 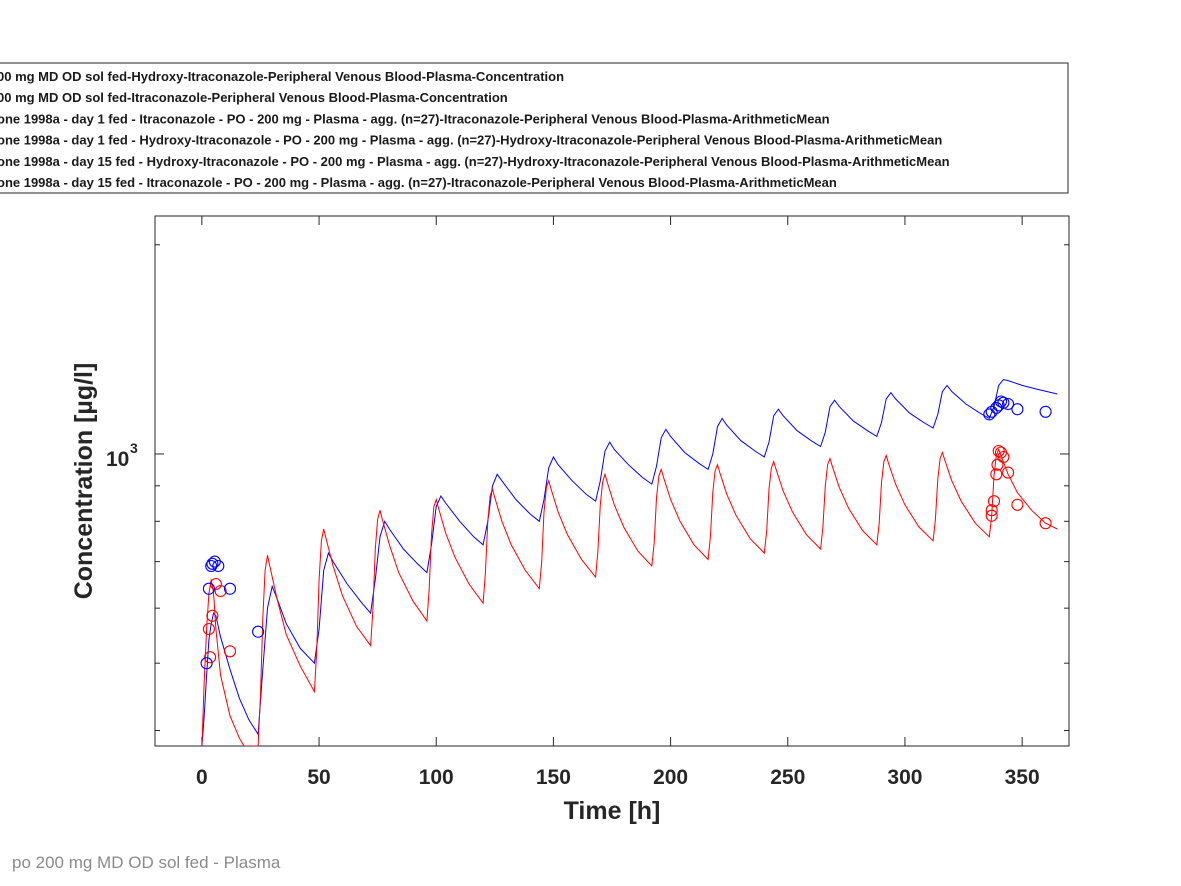 What do you see at coordinates (84, 481) in the screenshot?
I see `y-axis-label: Concentration [µg/l]` at bounding box center [84, 481].